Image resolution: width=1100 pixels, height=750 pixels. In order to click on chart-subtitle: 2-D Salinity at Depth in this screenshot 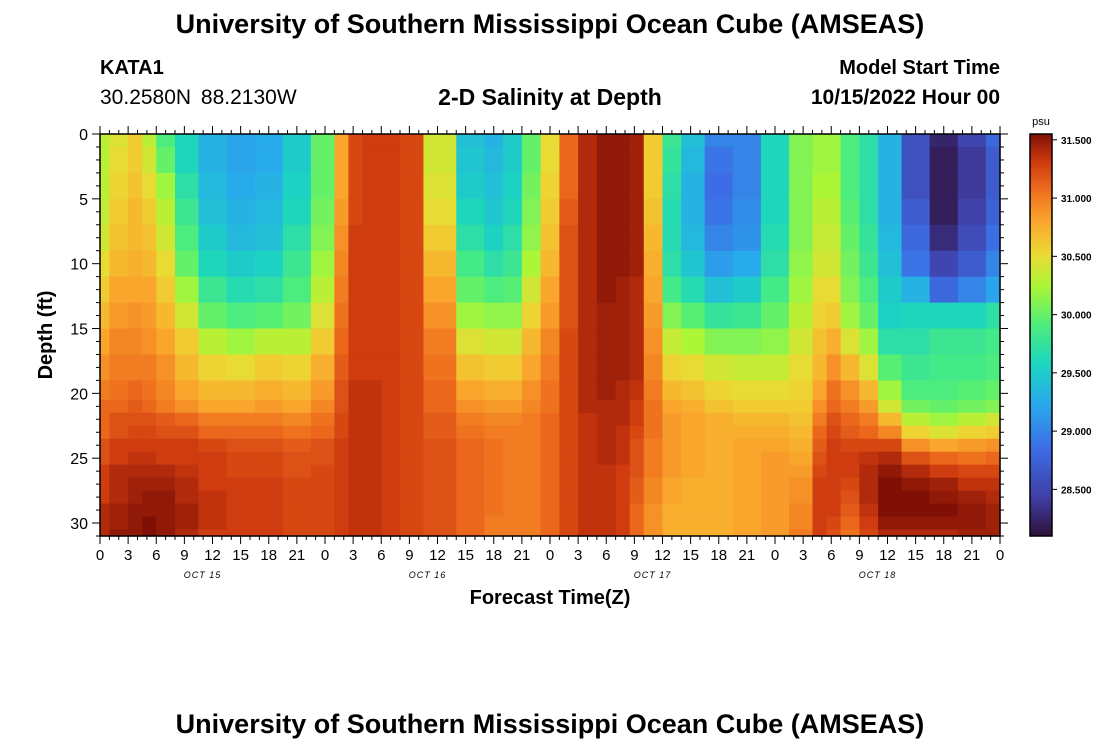, I will do `click(550, 97)`.